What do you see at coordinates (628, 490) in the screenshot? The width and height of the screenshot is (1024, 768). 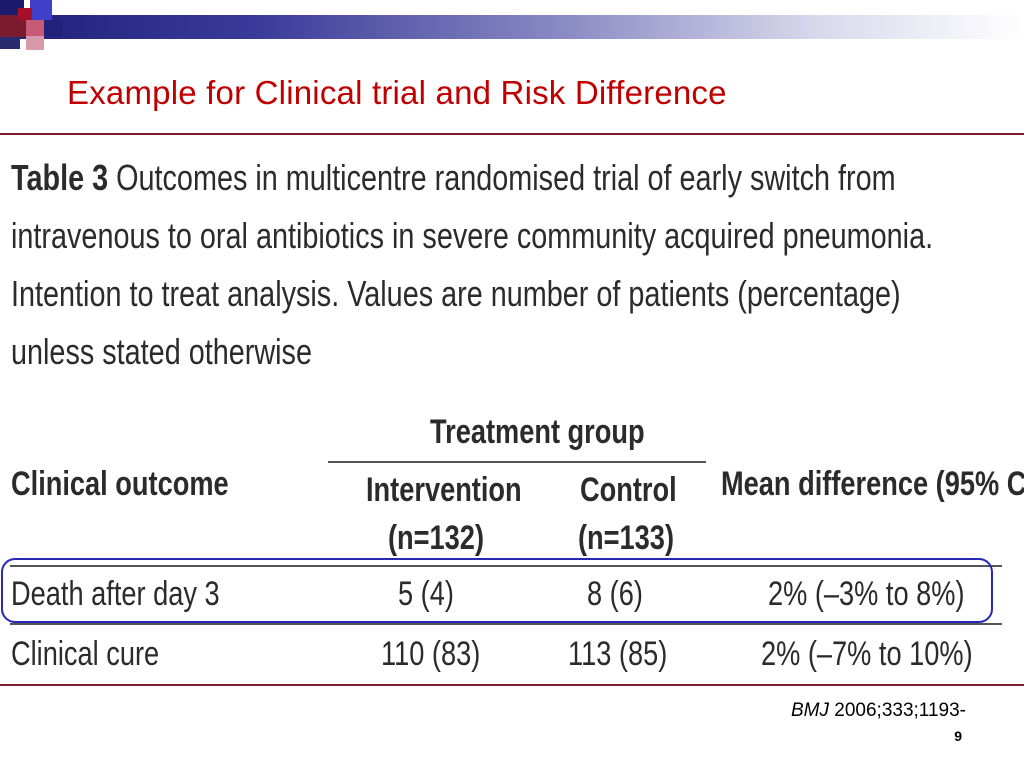 I see `column-header-control: Control` at bounding box center [628, 490].